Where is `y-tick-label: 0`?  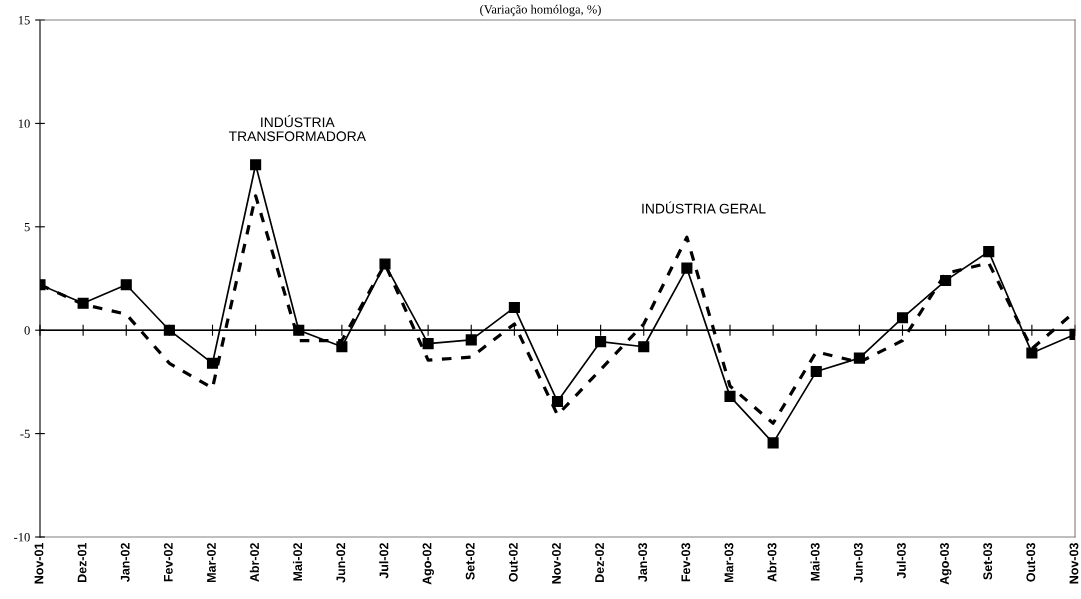
y-tick-label: 0 is located at coordinates (27, 330).